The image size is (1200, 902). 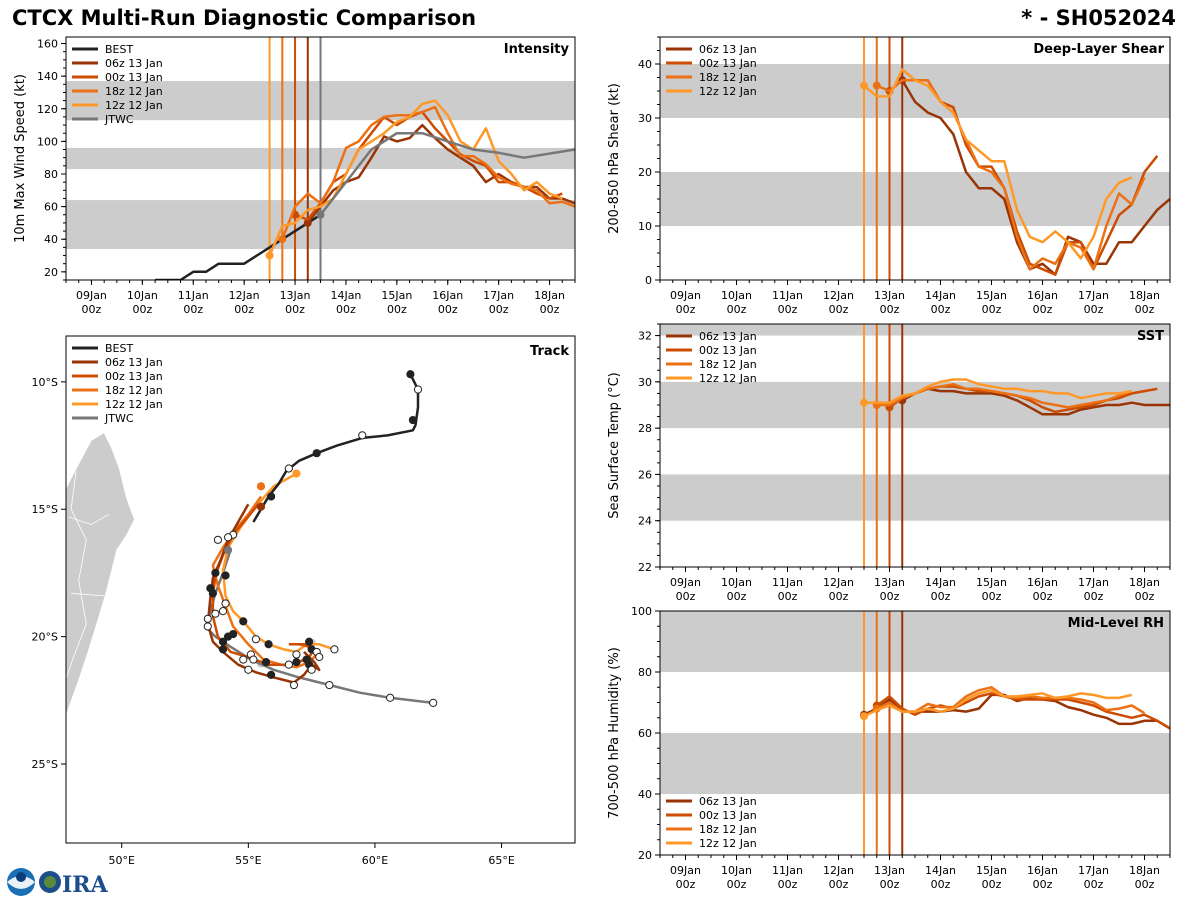 I want to click on rh-xtick-label: 17Jan, so click(x=1093, y=870).